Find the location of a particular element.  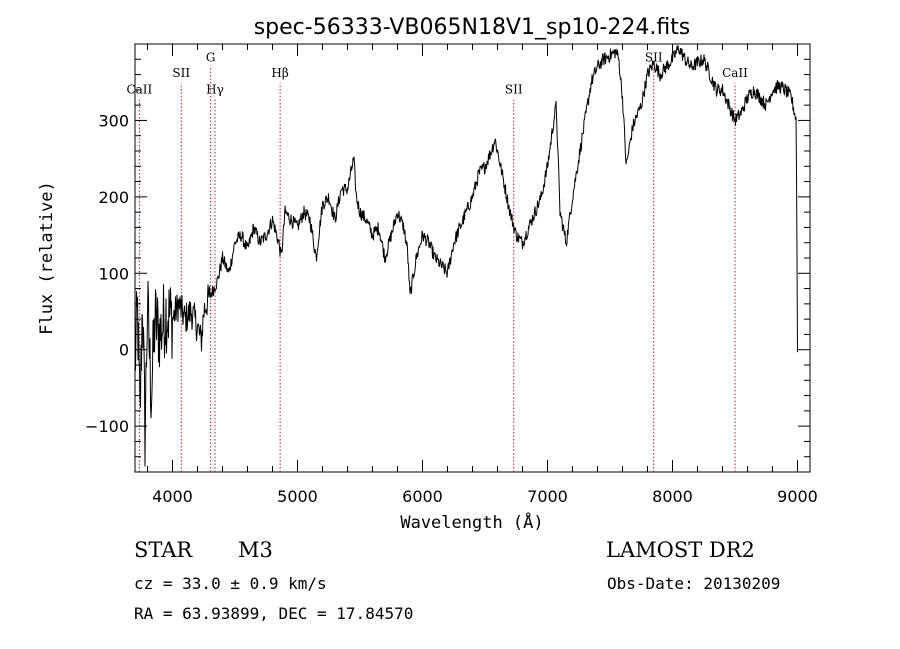

y-tick-label: 300 is located at coordinates (113, 120).